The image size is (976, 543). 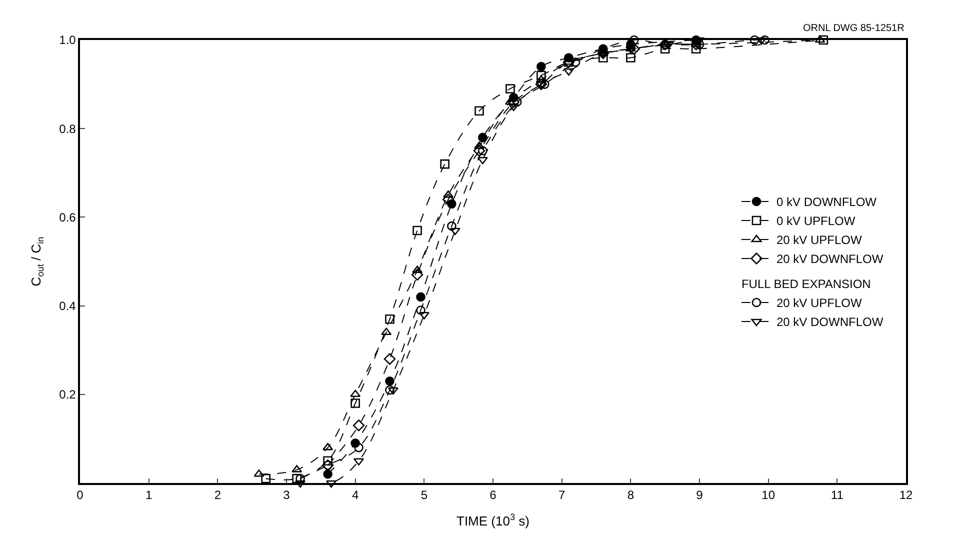 I want to click on x-tick-label: 5, so click(x=424, y=495).